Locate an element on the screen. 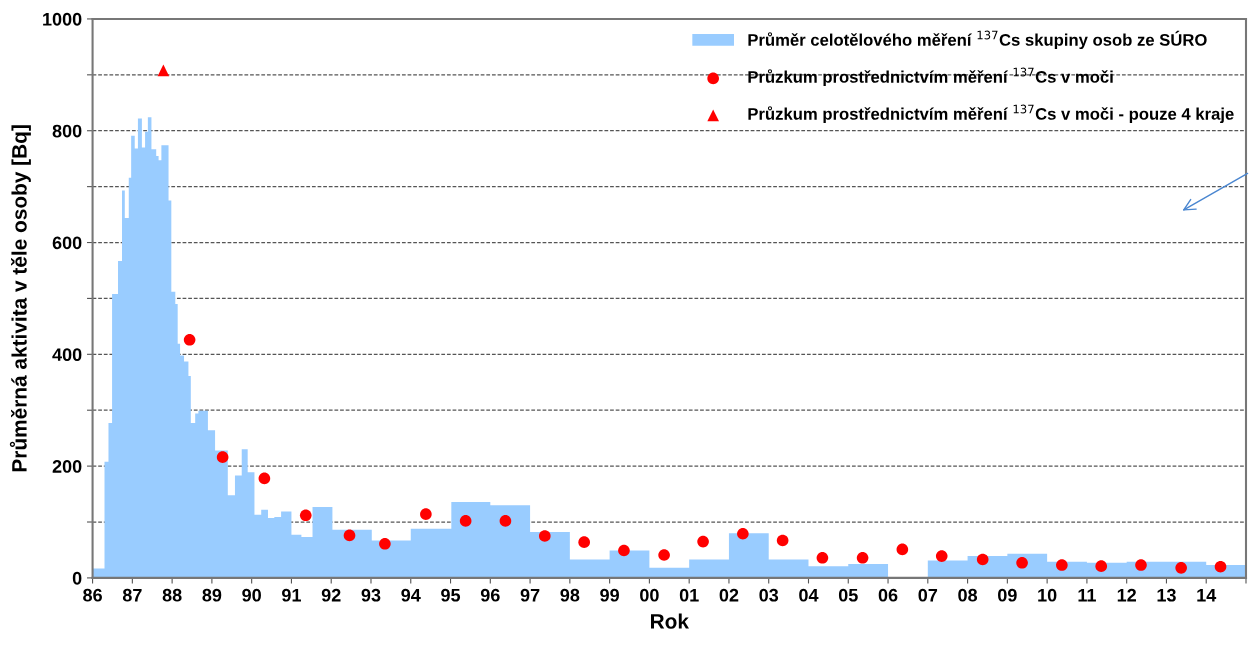 The image size is (1251, 653). x-tick-label: 05 is located at coordinates (848, 595).